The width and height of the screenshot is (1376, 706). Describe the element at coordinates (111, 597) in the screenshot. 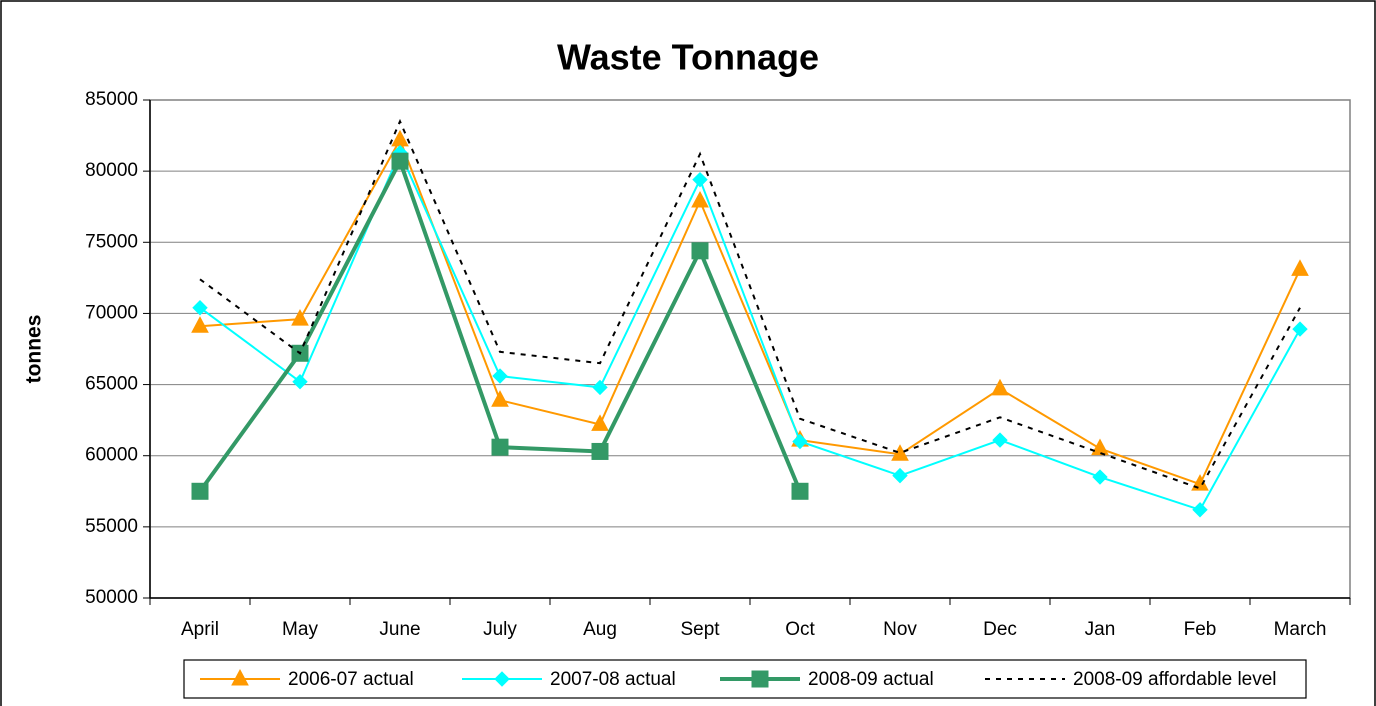

I see `y-tick-label: 50000` at that location.